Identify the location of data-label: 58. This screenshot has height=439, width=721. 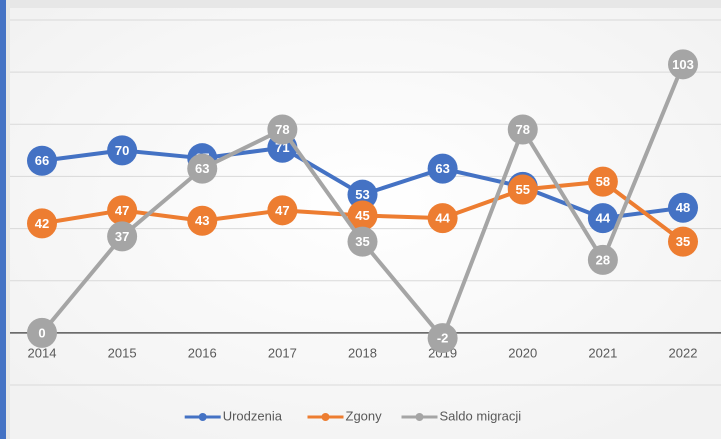
(603, 181).